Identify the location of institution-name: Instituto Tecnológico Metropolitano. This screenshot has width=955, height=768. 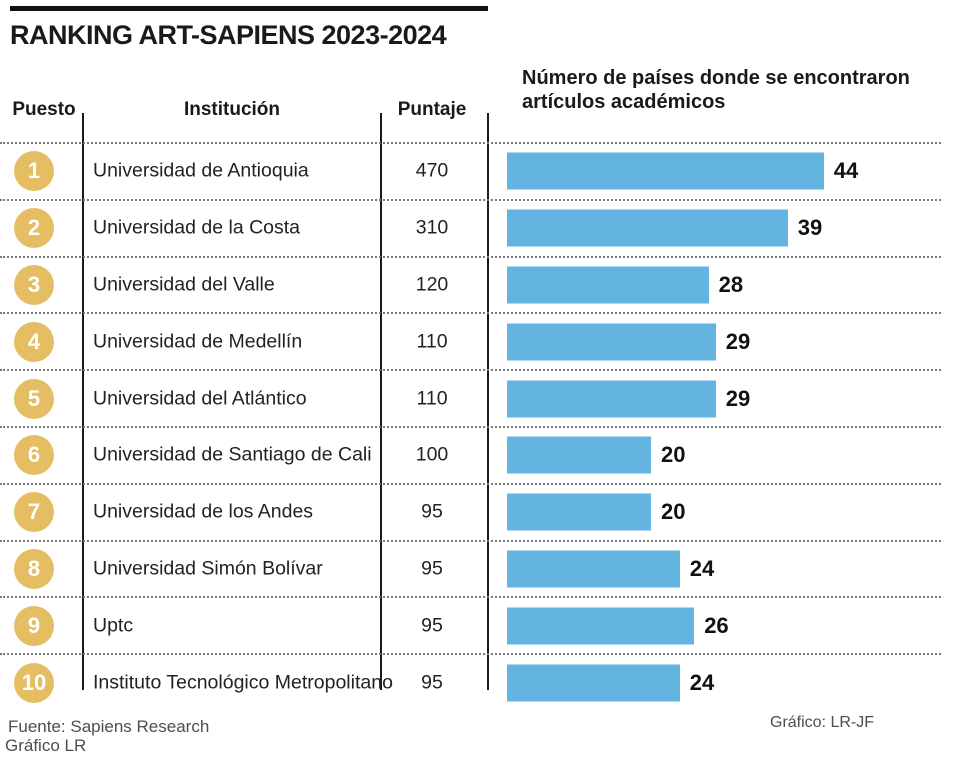
(243, 682).